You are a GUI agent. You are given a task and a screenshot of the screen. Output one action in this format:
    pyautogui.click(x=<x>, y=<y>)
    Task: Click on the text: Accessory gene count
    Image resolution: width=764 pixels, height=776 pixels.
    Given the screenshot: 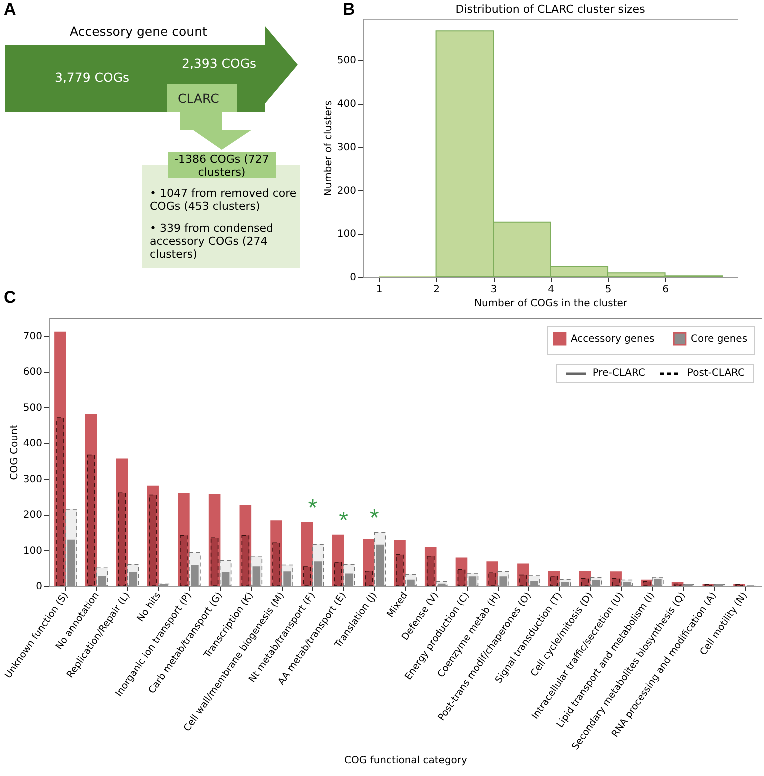 What is the action you would take?
    pyautogui.click(x=139, y=31)
    